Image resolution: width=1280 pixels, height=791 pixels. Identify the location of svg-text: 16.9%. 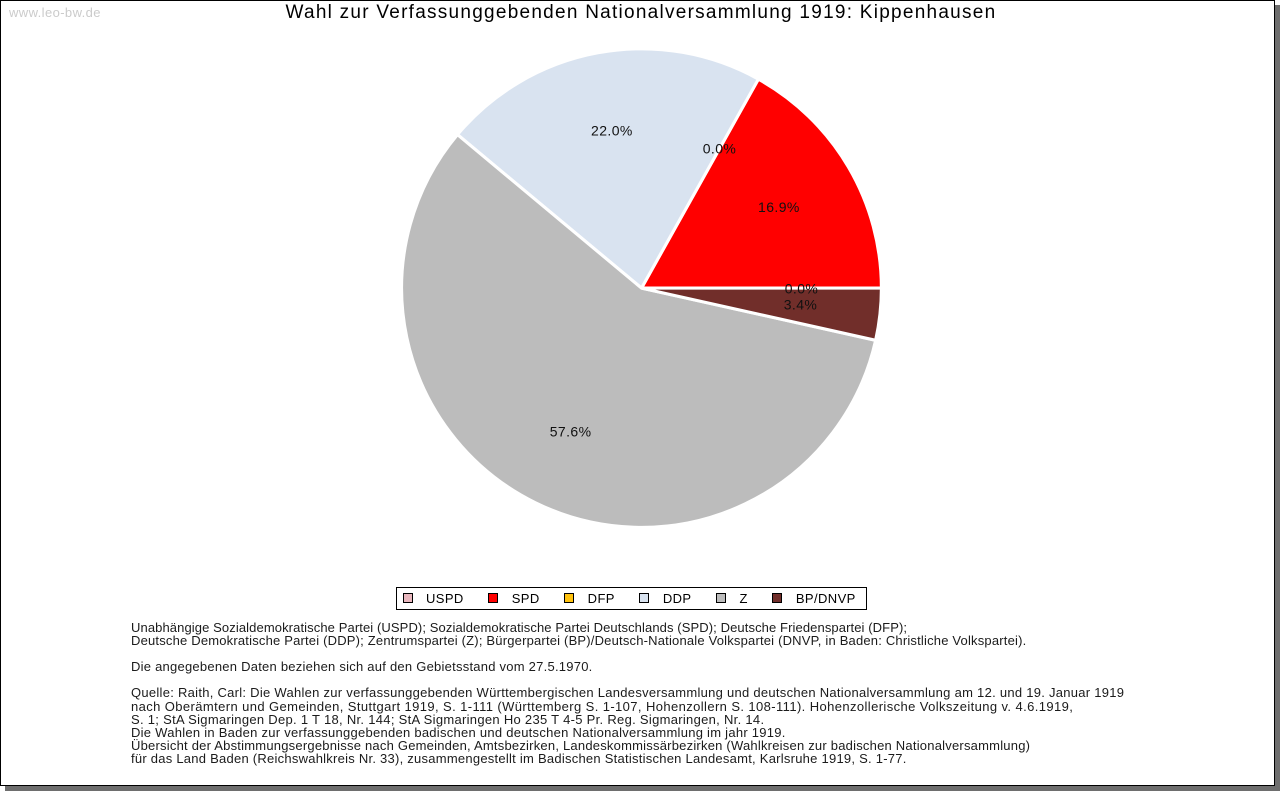
(779, 207).